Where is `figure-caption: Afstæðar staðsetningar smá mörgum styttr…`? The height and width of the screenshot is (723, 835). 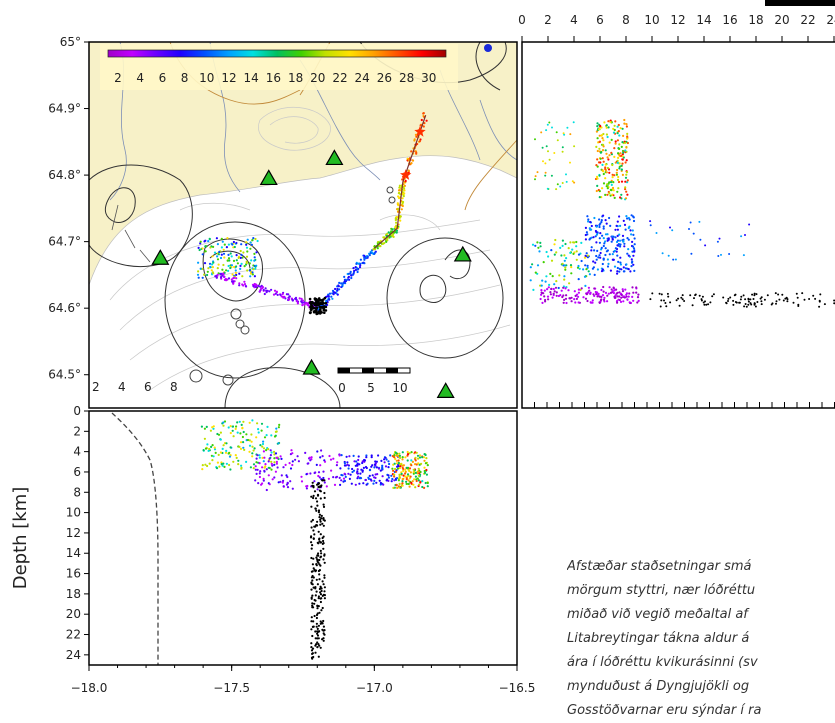
figure-caption: Afstæðar staðsetningar smá mörgum styttr… is located at coordinates (701, 639).